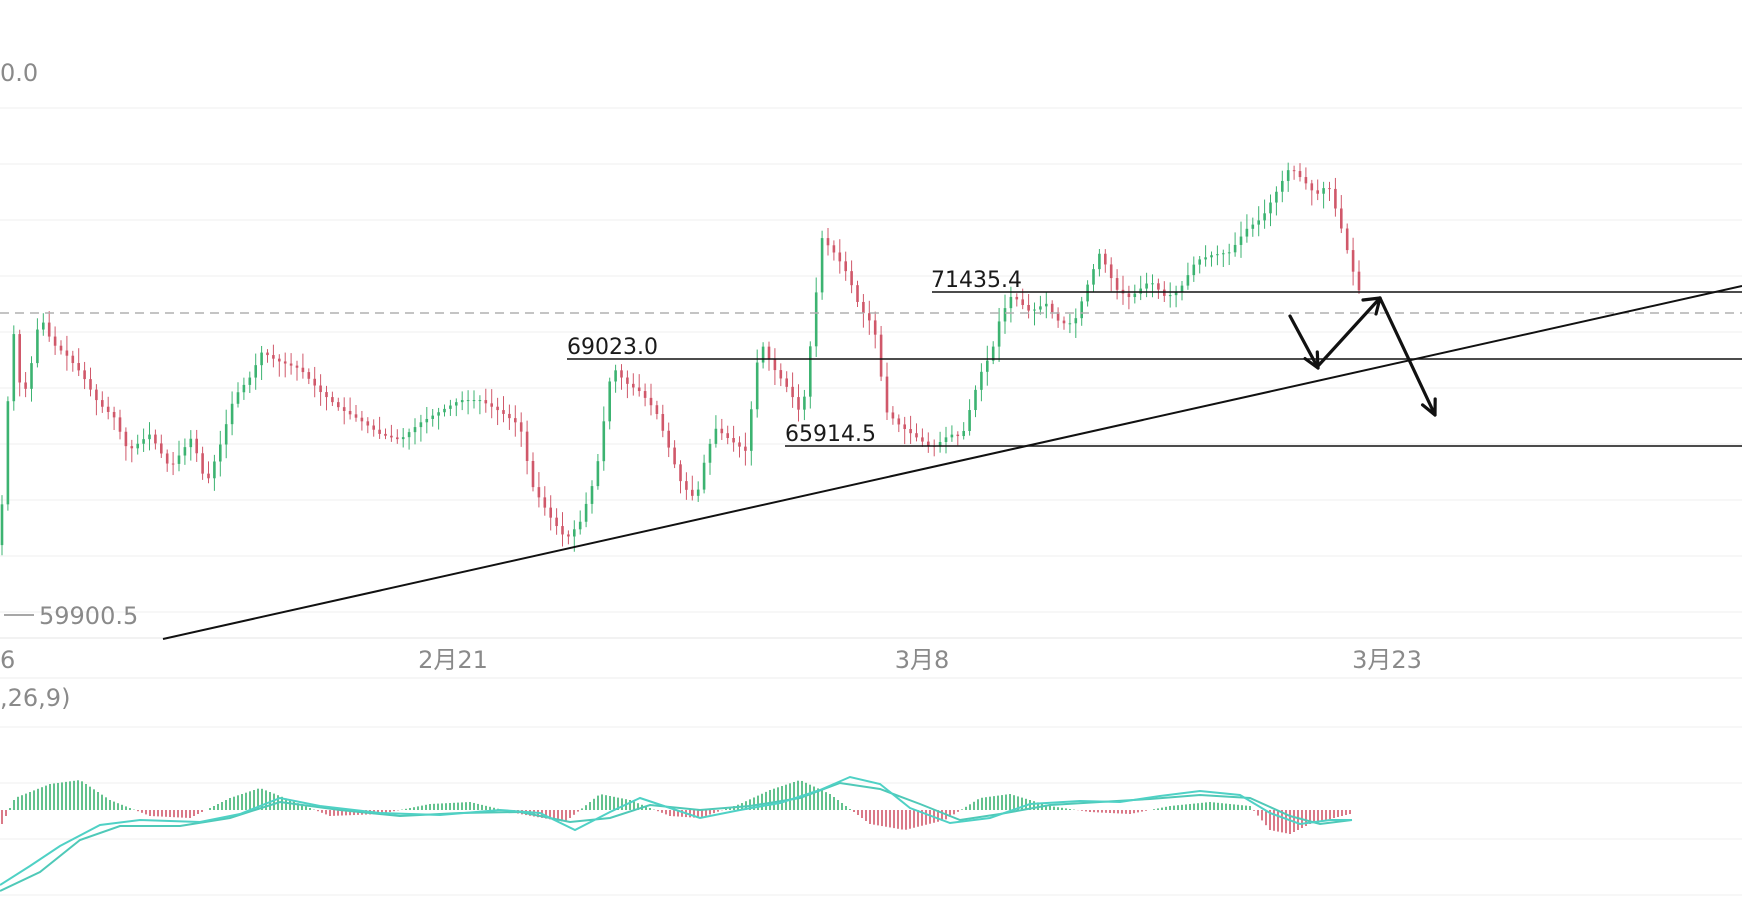 The image size is (1742, 921). What do you see at coordinates (612, 347) in the screenshot?
I see `level-label-69023: 69023.0` at bounding box center [612, 347].